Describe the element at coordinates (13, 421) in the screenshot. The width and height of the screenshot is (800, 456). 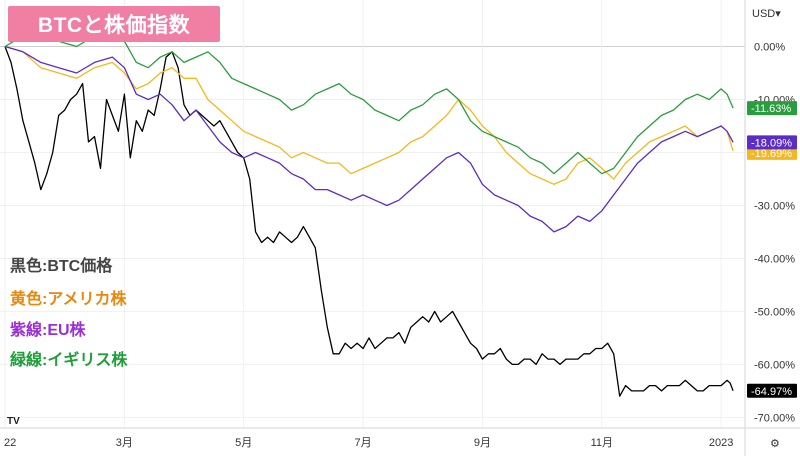
I see `tradingview-logo-icon: TV` at that location.